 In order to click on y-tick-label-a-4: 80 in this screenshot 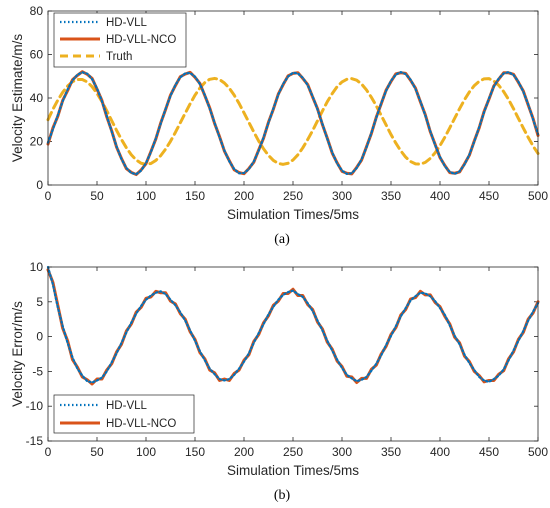, I will do `click(37, 11)`.